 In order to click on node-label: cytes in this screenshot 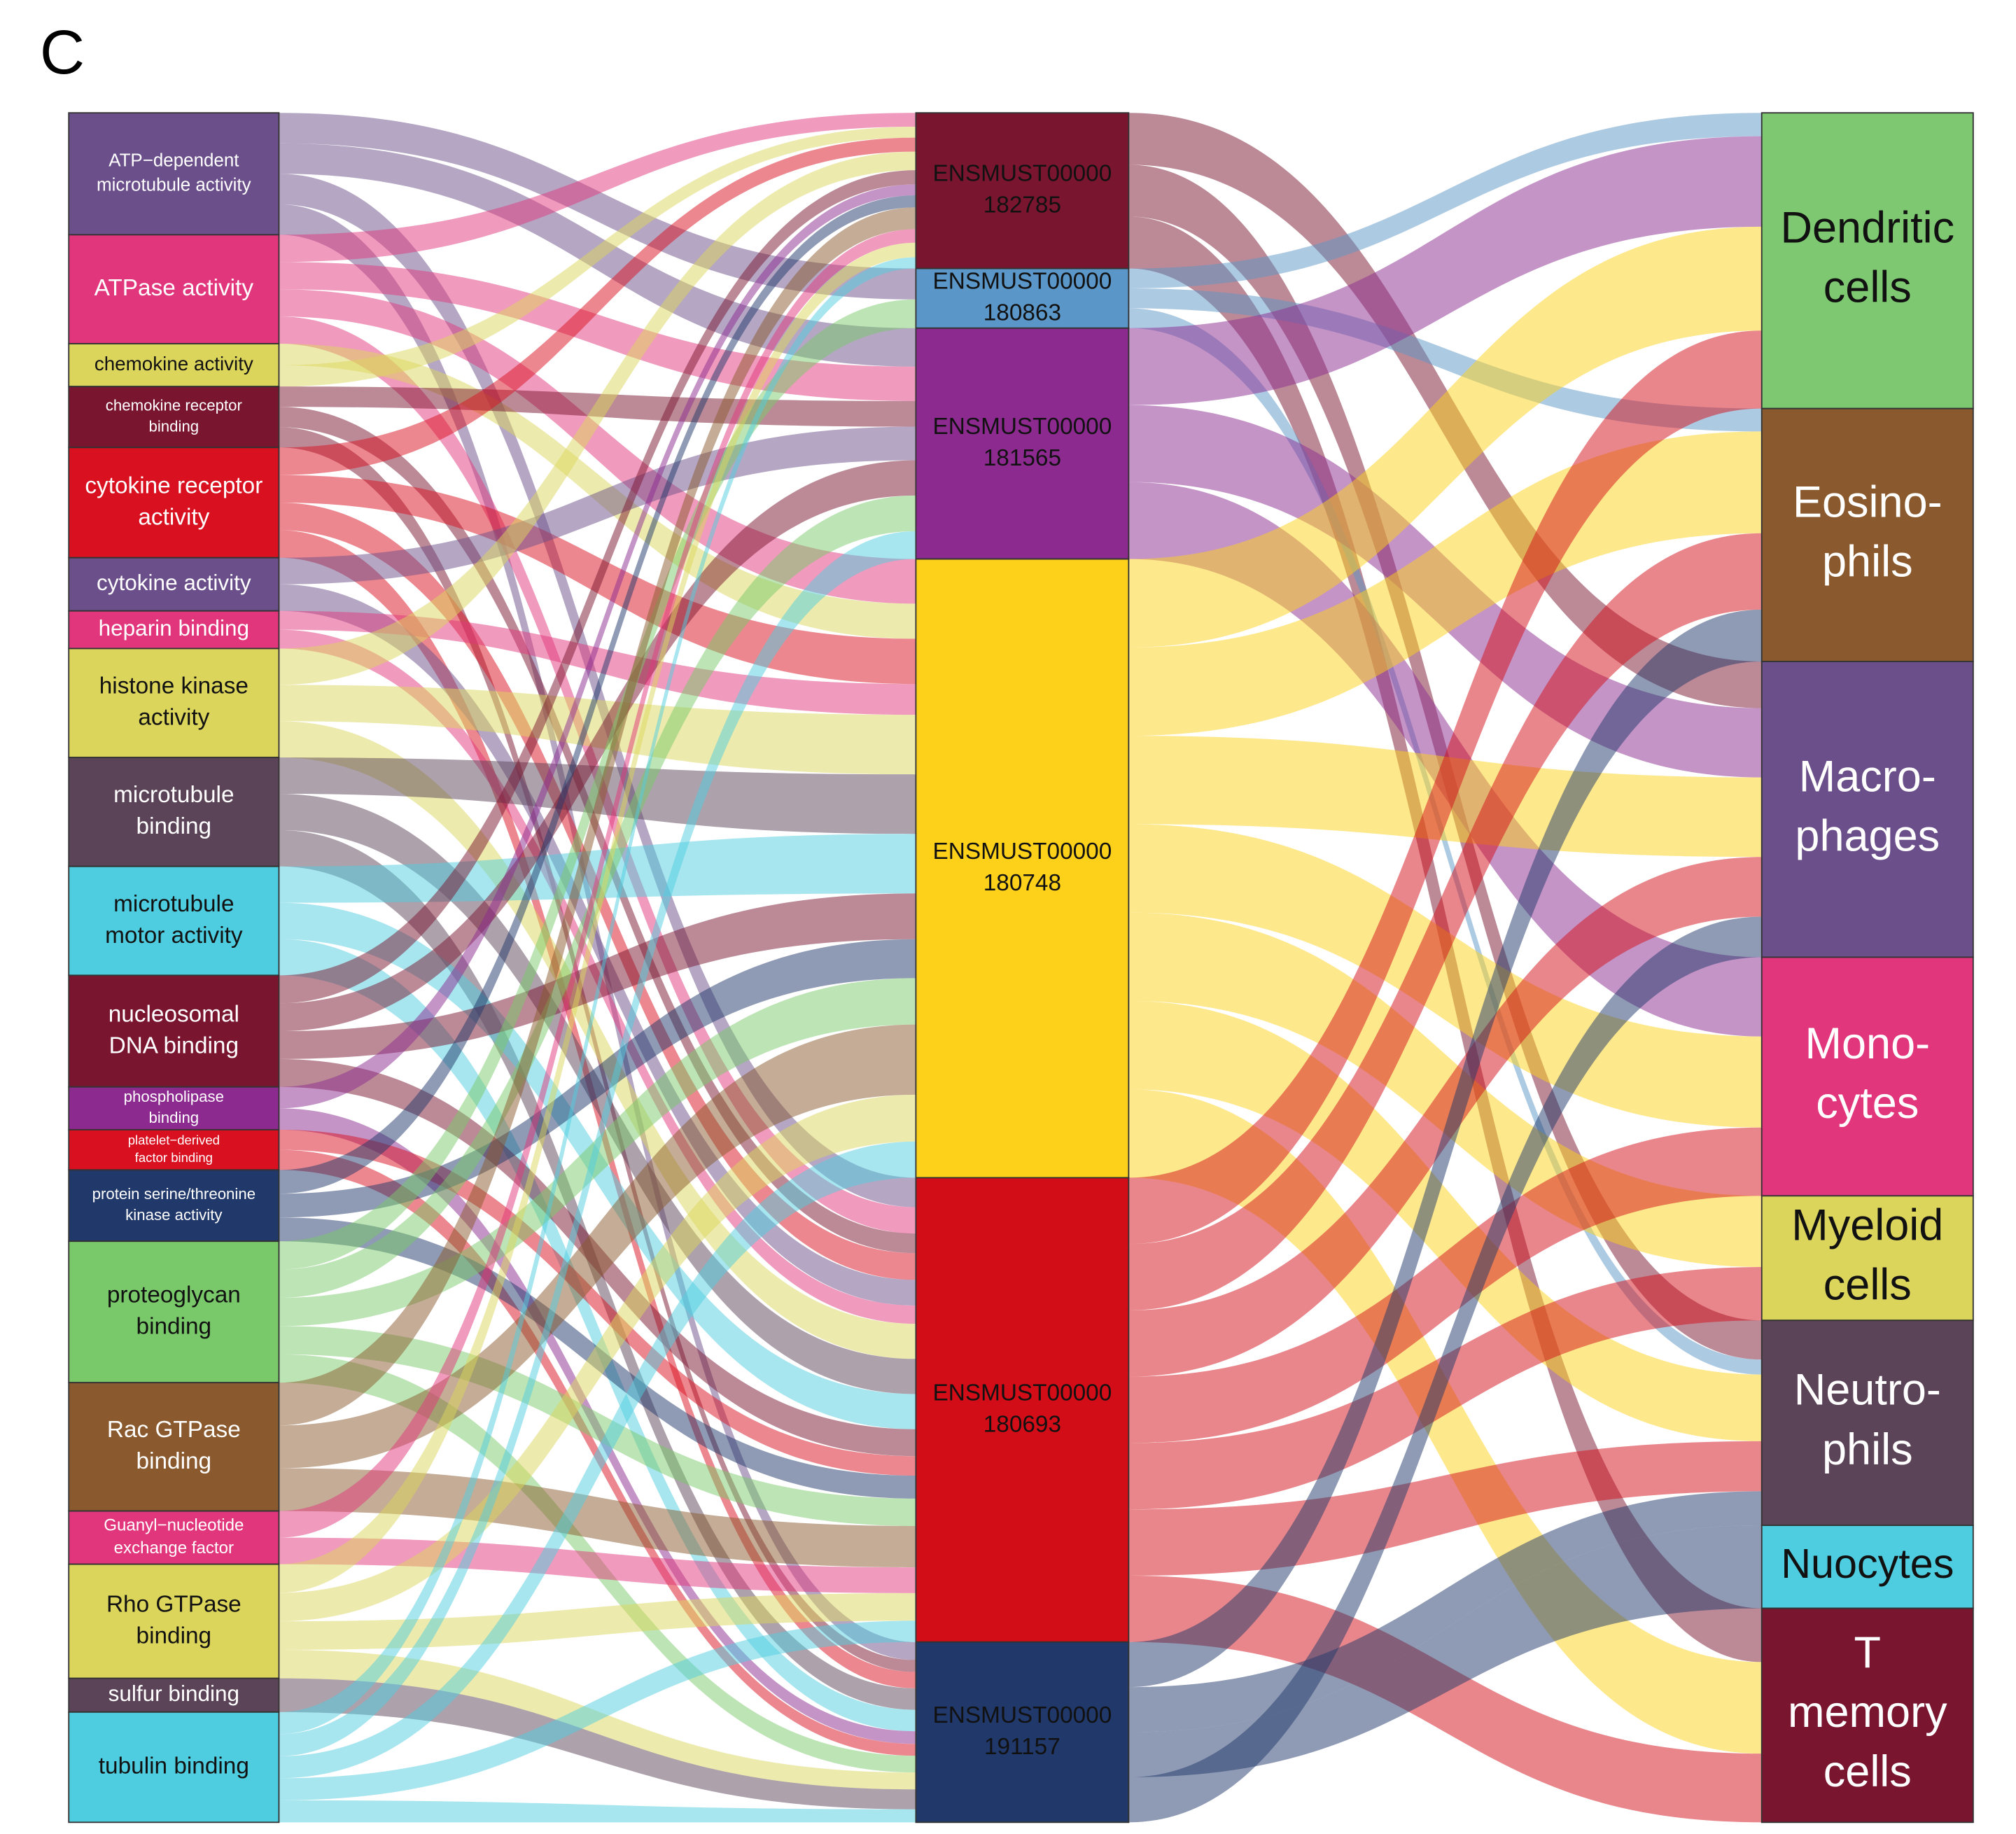, I will do `click(1867, 1103)`.